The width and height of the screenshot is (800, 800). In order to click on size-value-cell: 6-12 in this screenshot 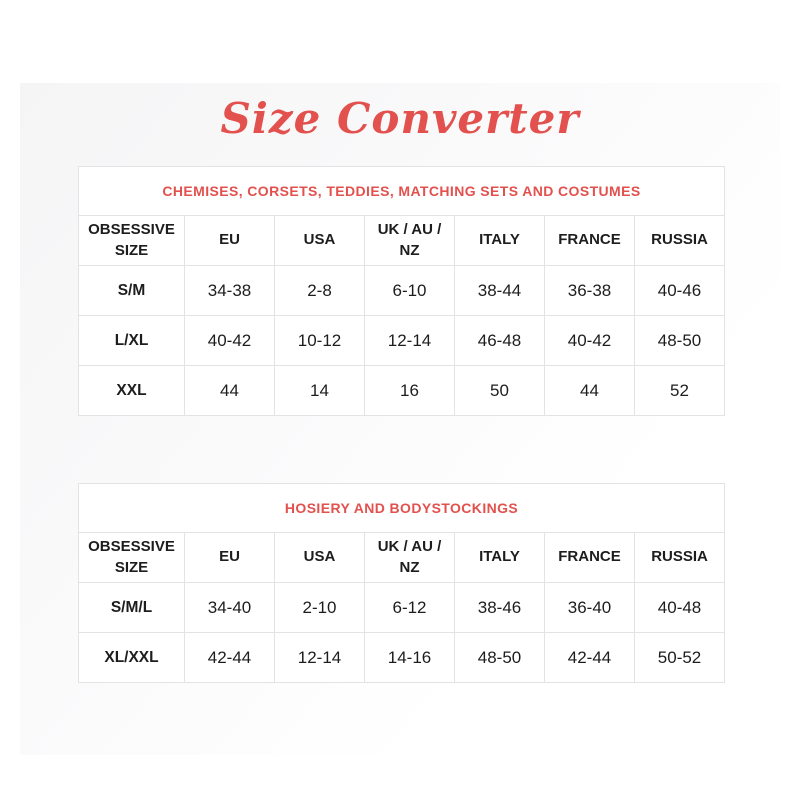, I will do `click(409, 607)`.